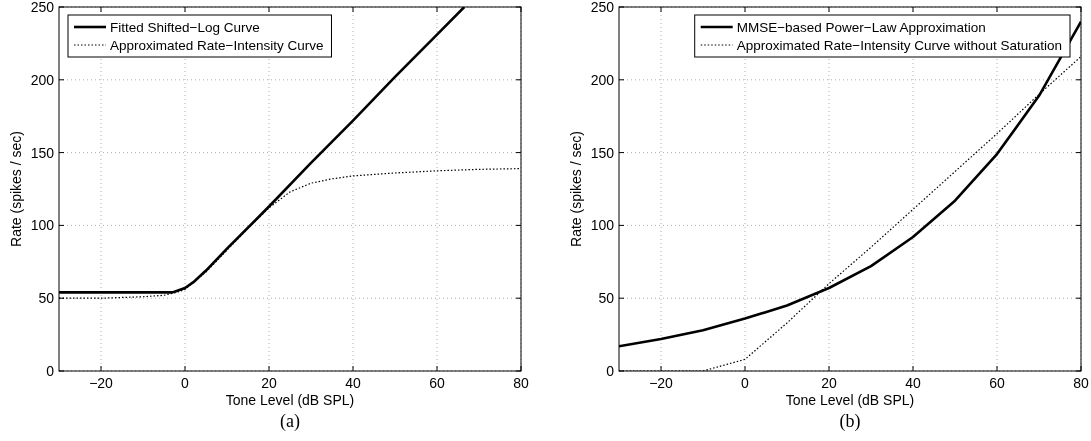 Image resolution: width=1091 pixels, height=441 pixels. What do you see at coordinates (290, 421) in the screenshot?
I see `text: (a)` at bounding box center [290, 421].